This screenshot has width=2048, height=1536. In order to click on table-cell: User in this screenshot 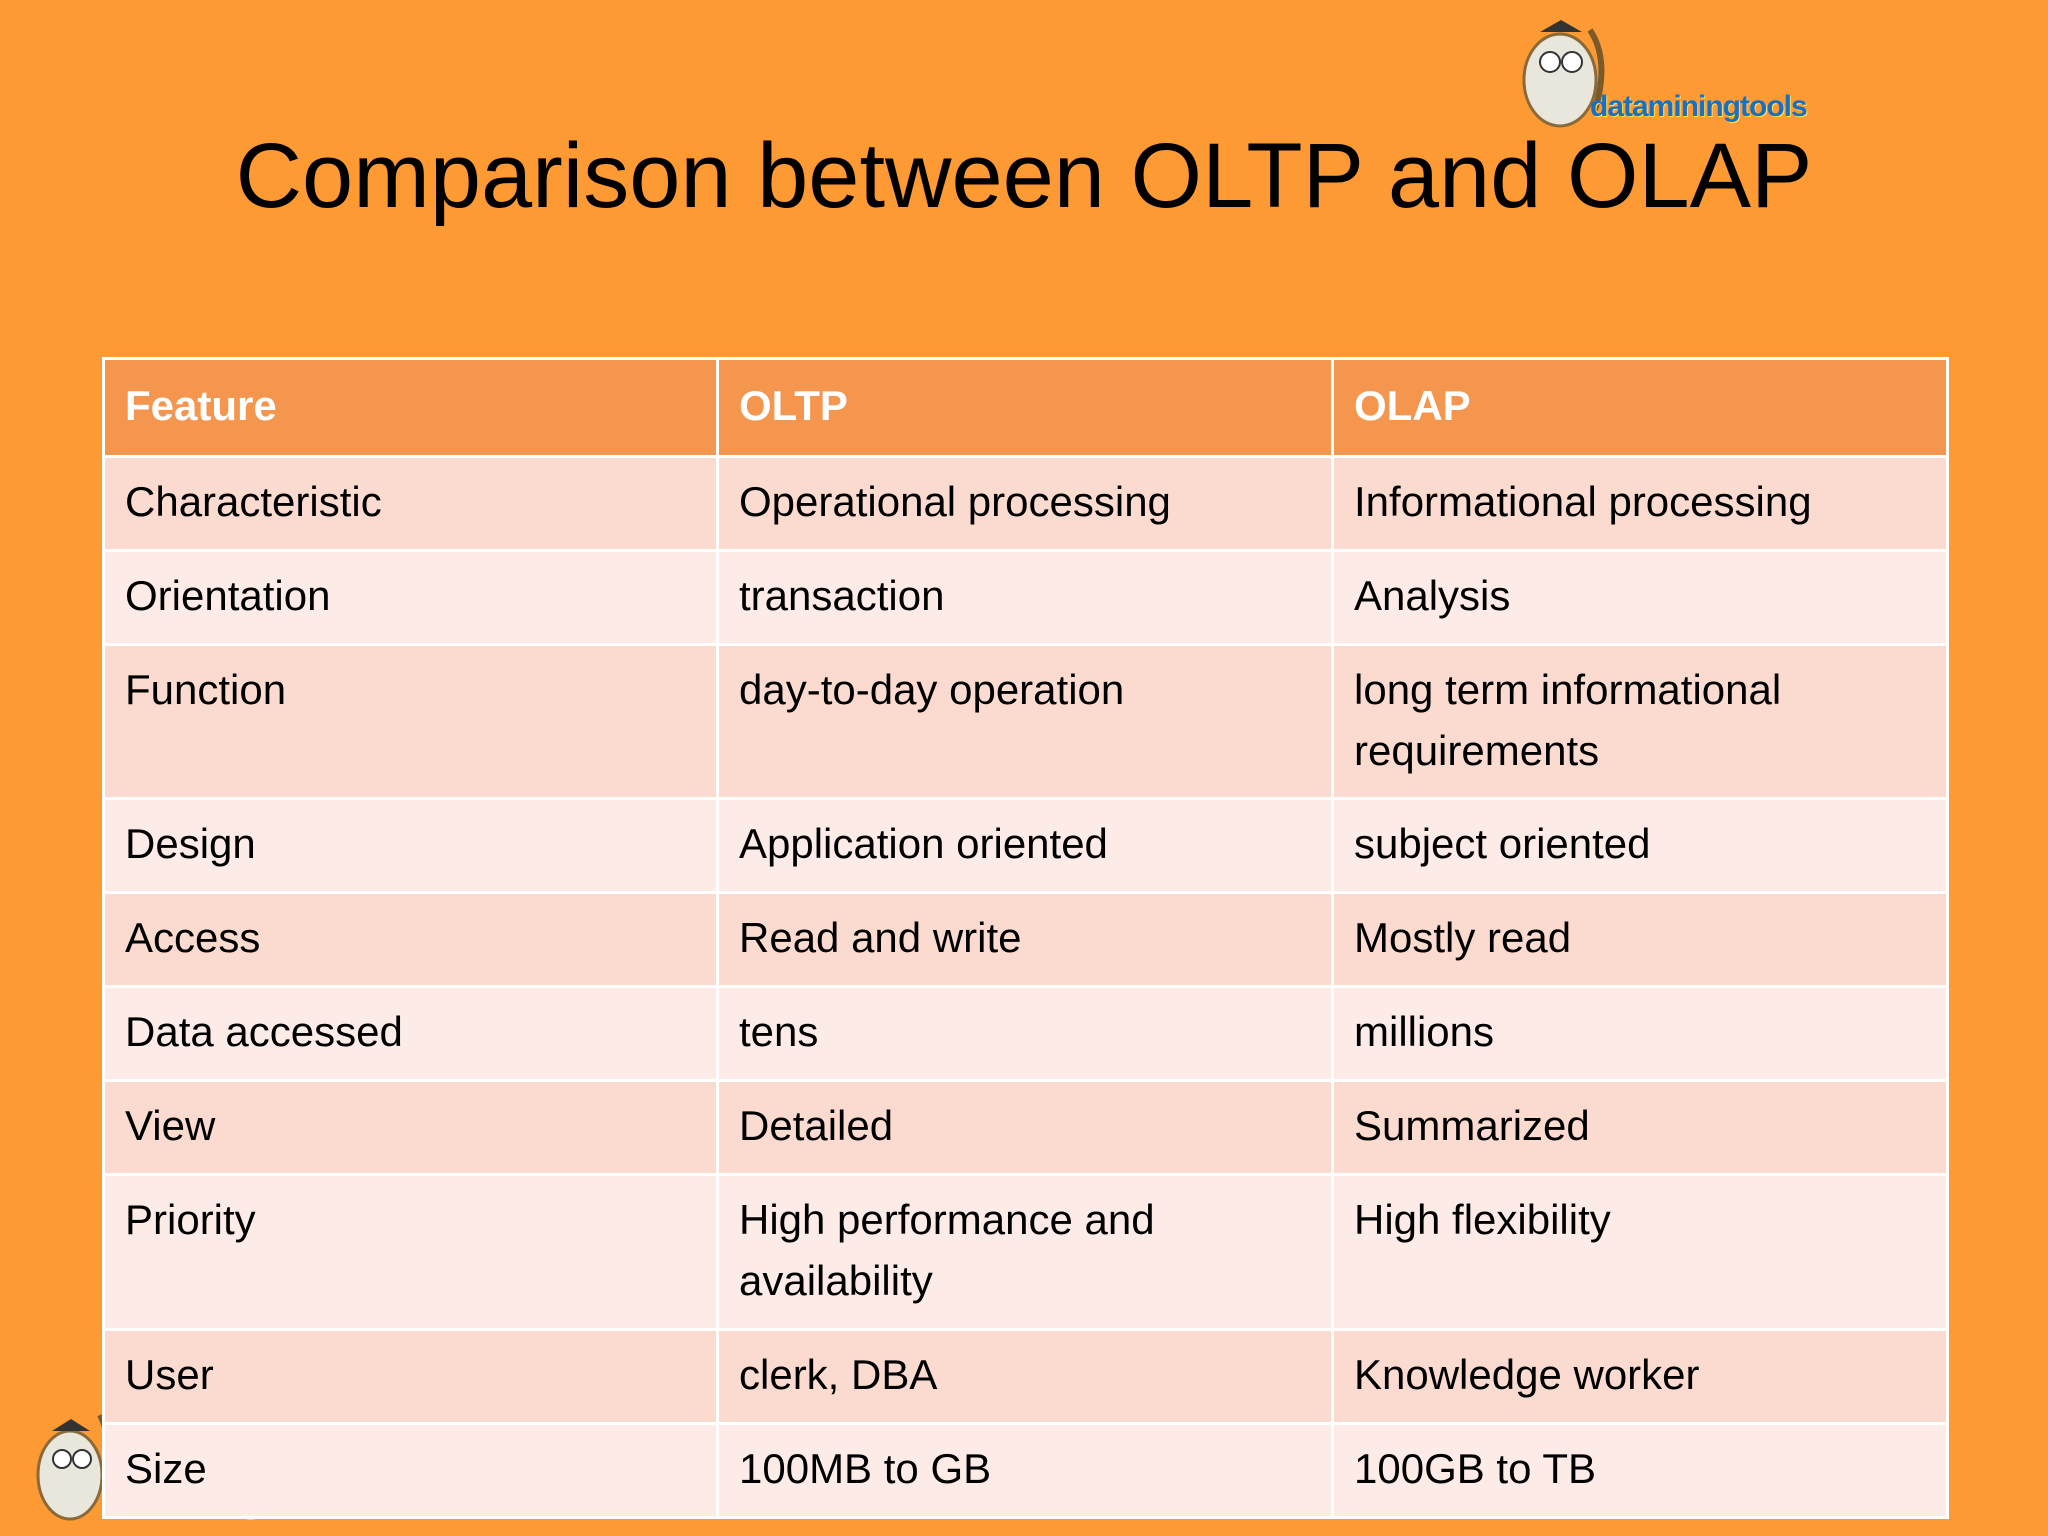, I will do `click(410, 1376)`.